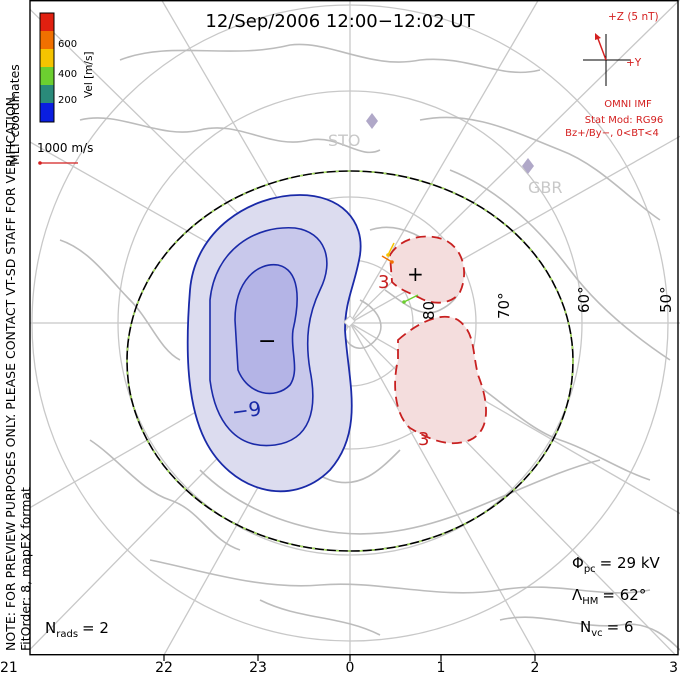 The height and width of the screenshot is (674, 680). Describe the element at coordinates (25, 569) in the screenshot. I see `fit-order-note: FitOrder: 8, mapEX format` at that location.